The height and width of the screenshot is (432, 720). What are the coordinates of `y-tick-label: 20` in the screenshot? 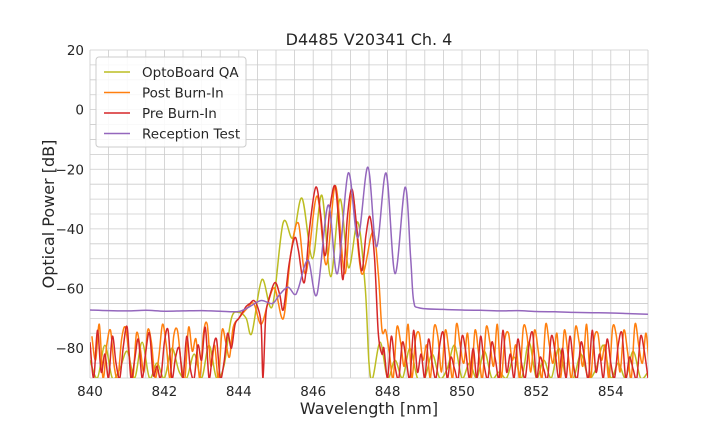 It's located at (75, 51).